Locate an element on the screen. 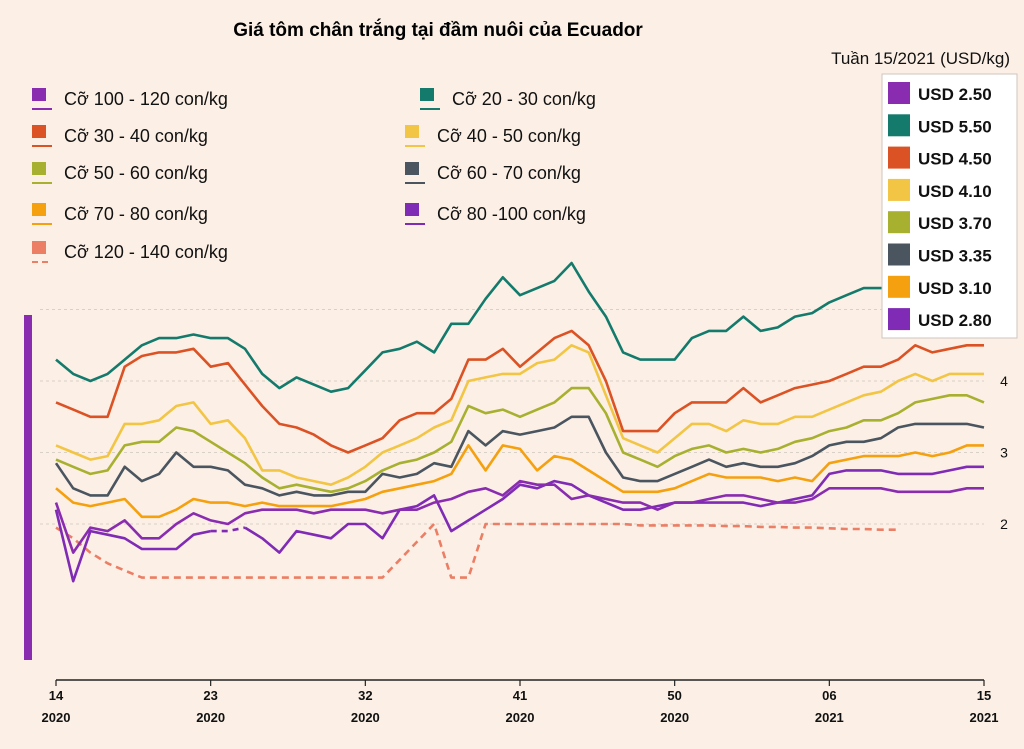  x-tick-week: 06 is located at coordinates (829, 695).